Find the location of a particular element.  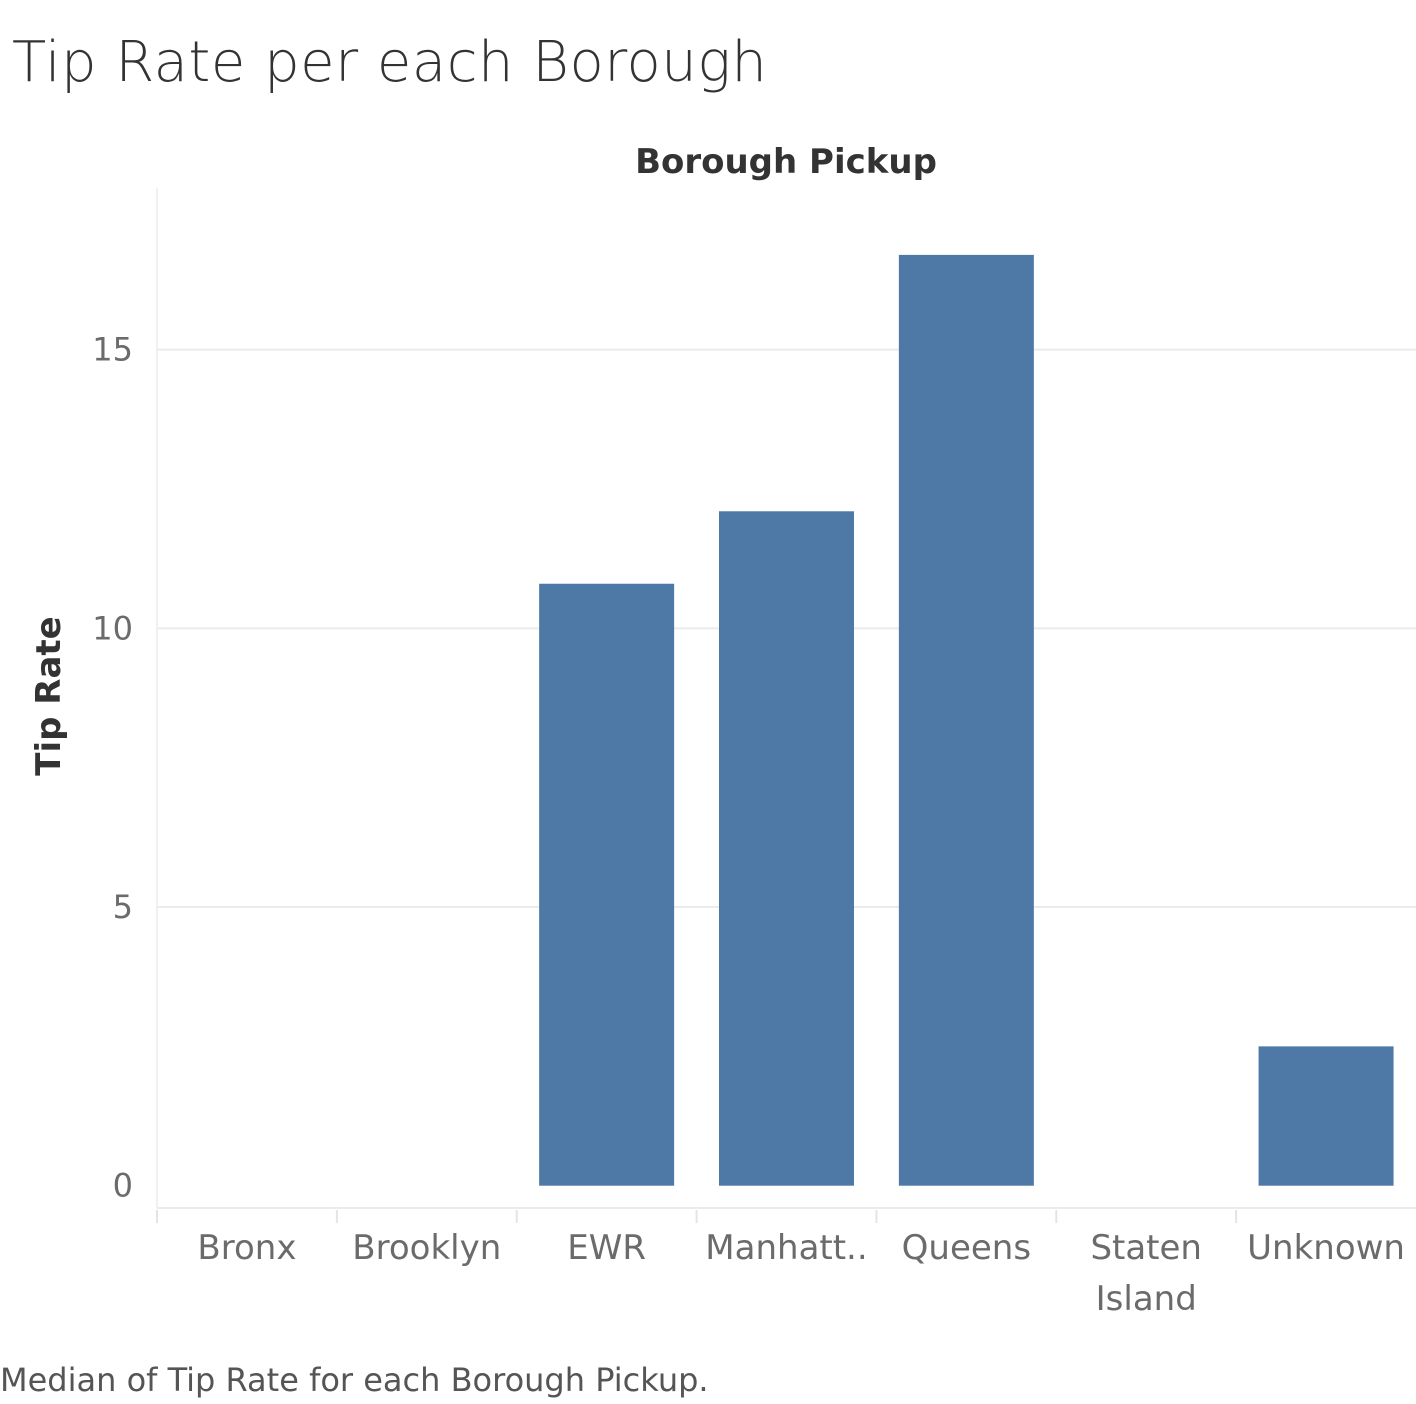

x-tick-label-line: Bronx is located at coordinates (246, 1248).